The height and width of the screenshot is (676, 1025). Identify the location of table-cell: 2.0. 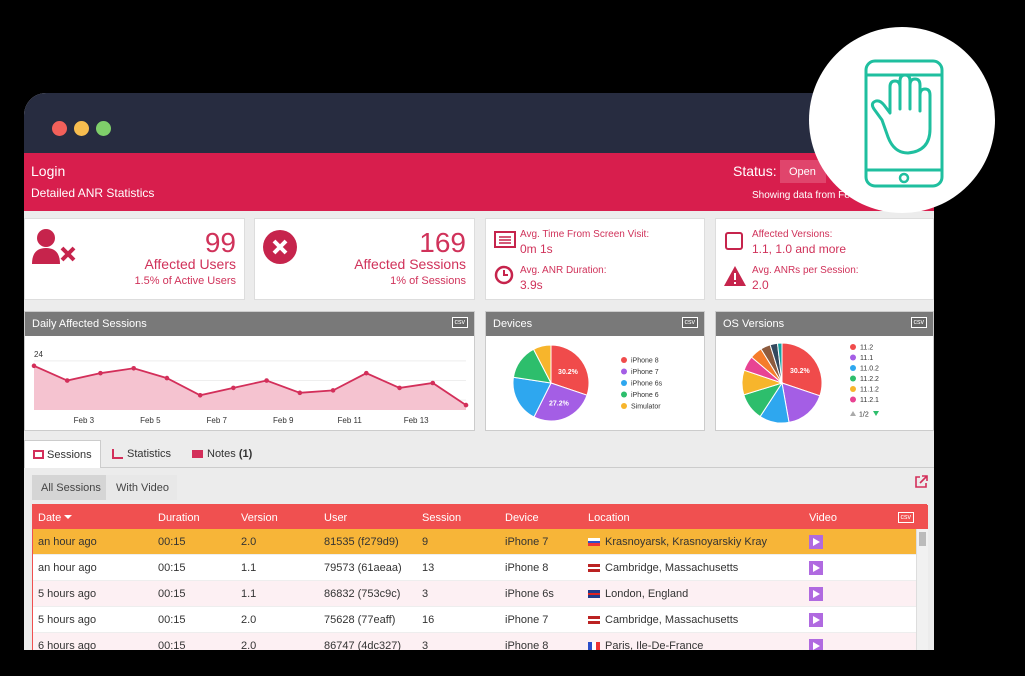
(249, 645).